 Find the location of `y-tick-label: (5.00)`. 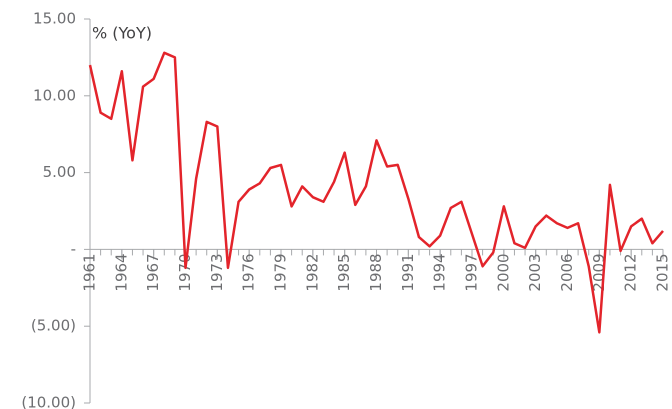

y-tick-label: (5.00) is located at coordinates (53, 326).